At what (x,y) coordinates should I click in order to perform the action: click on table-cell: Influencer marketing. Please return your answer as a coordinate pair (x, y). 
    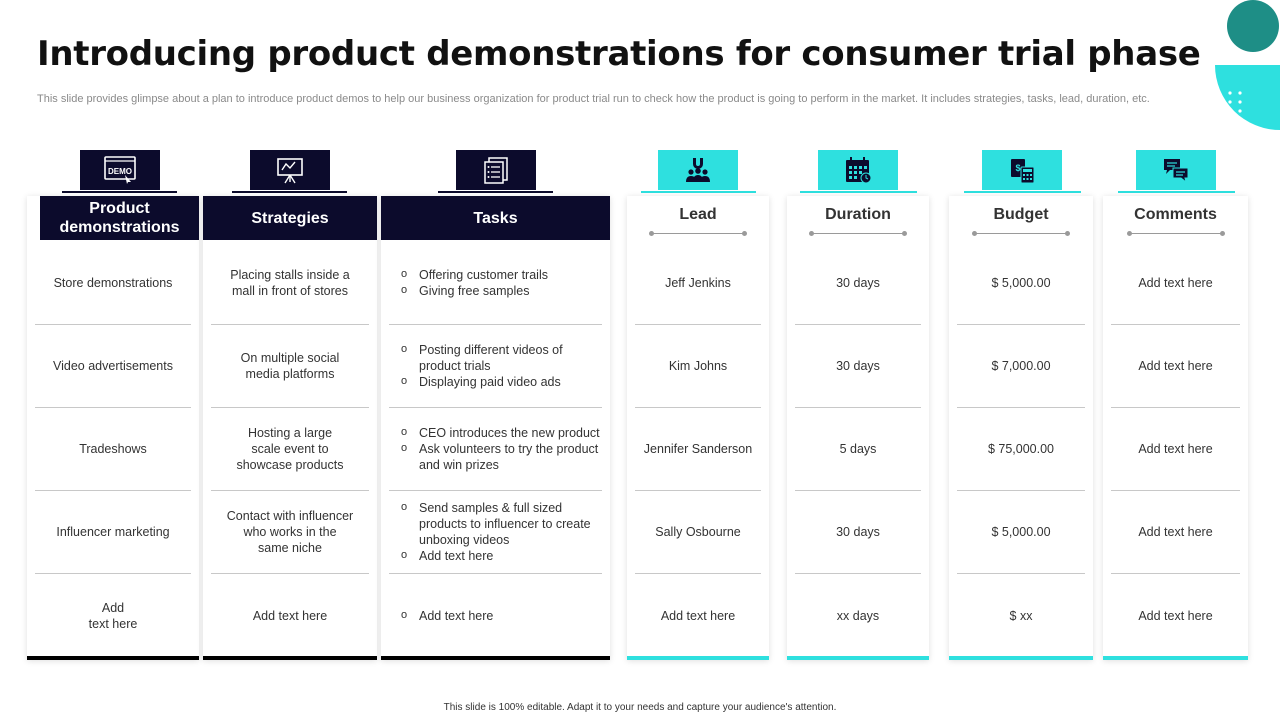
    Looking at the image, I should click on (113, 532).